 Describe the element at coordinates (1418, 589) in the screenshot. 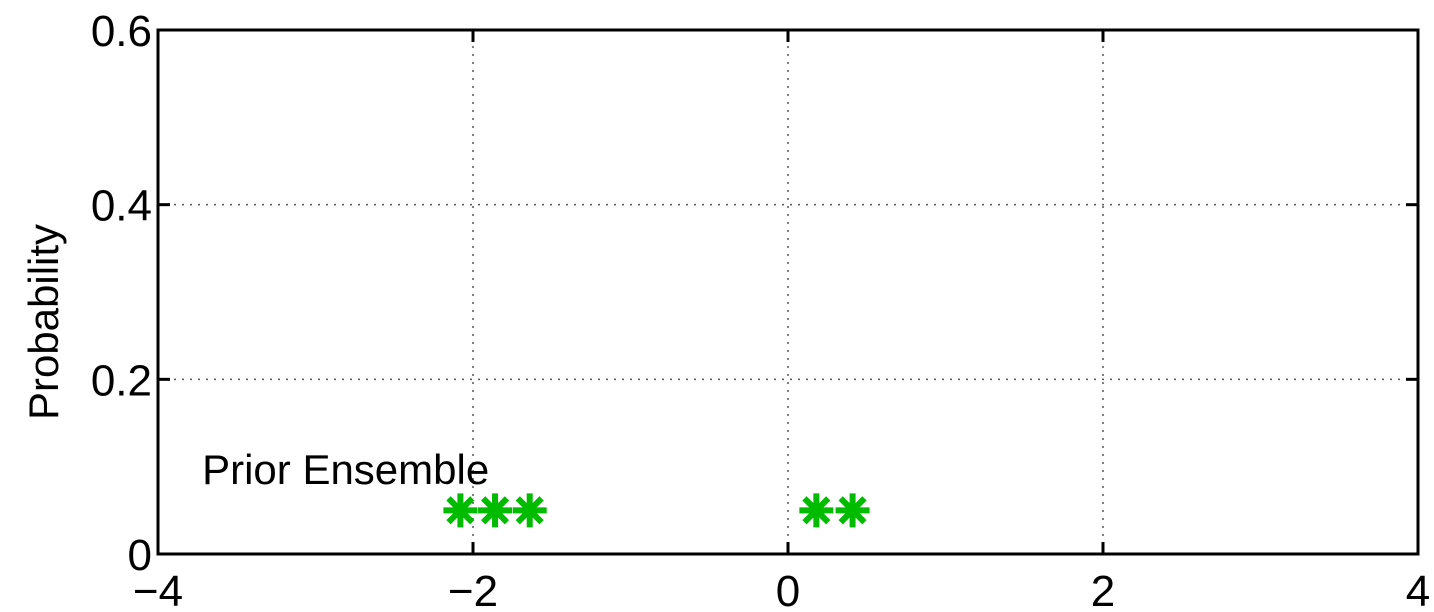

I see `x-tick-label: 4` at that location.